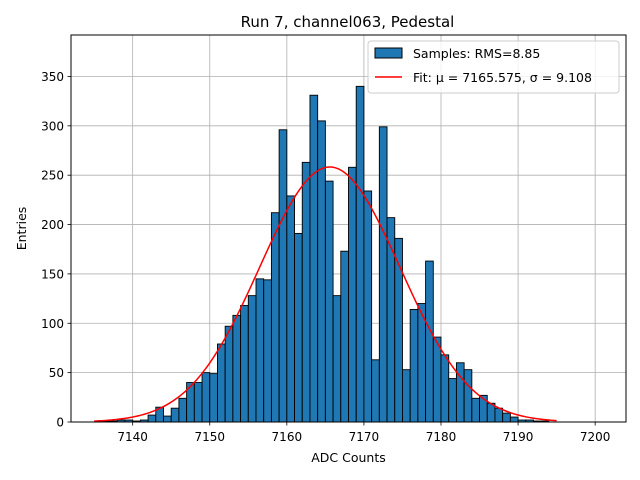 This screenshot has width=640, height=480. Describe the element at coordinates (21, 229) in the screenshot. I see `y-axis-label: Entries` at that location.